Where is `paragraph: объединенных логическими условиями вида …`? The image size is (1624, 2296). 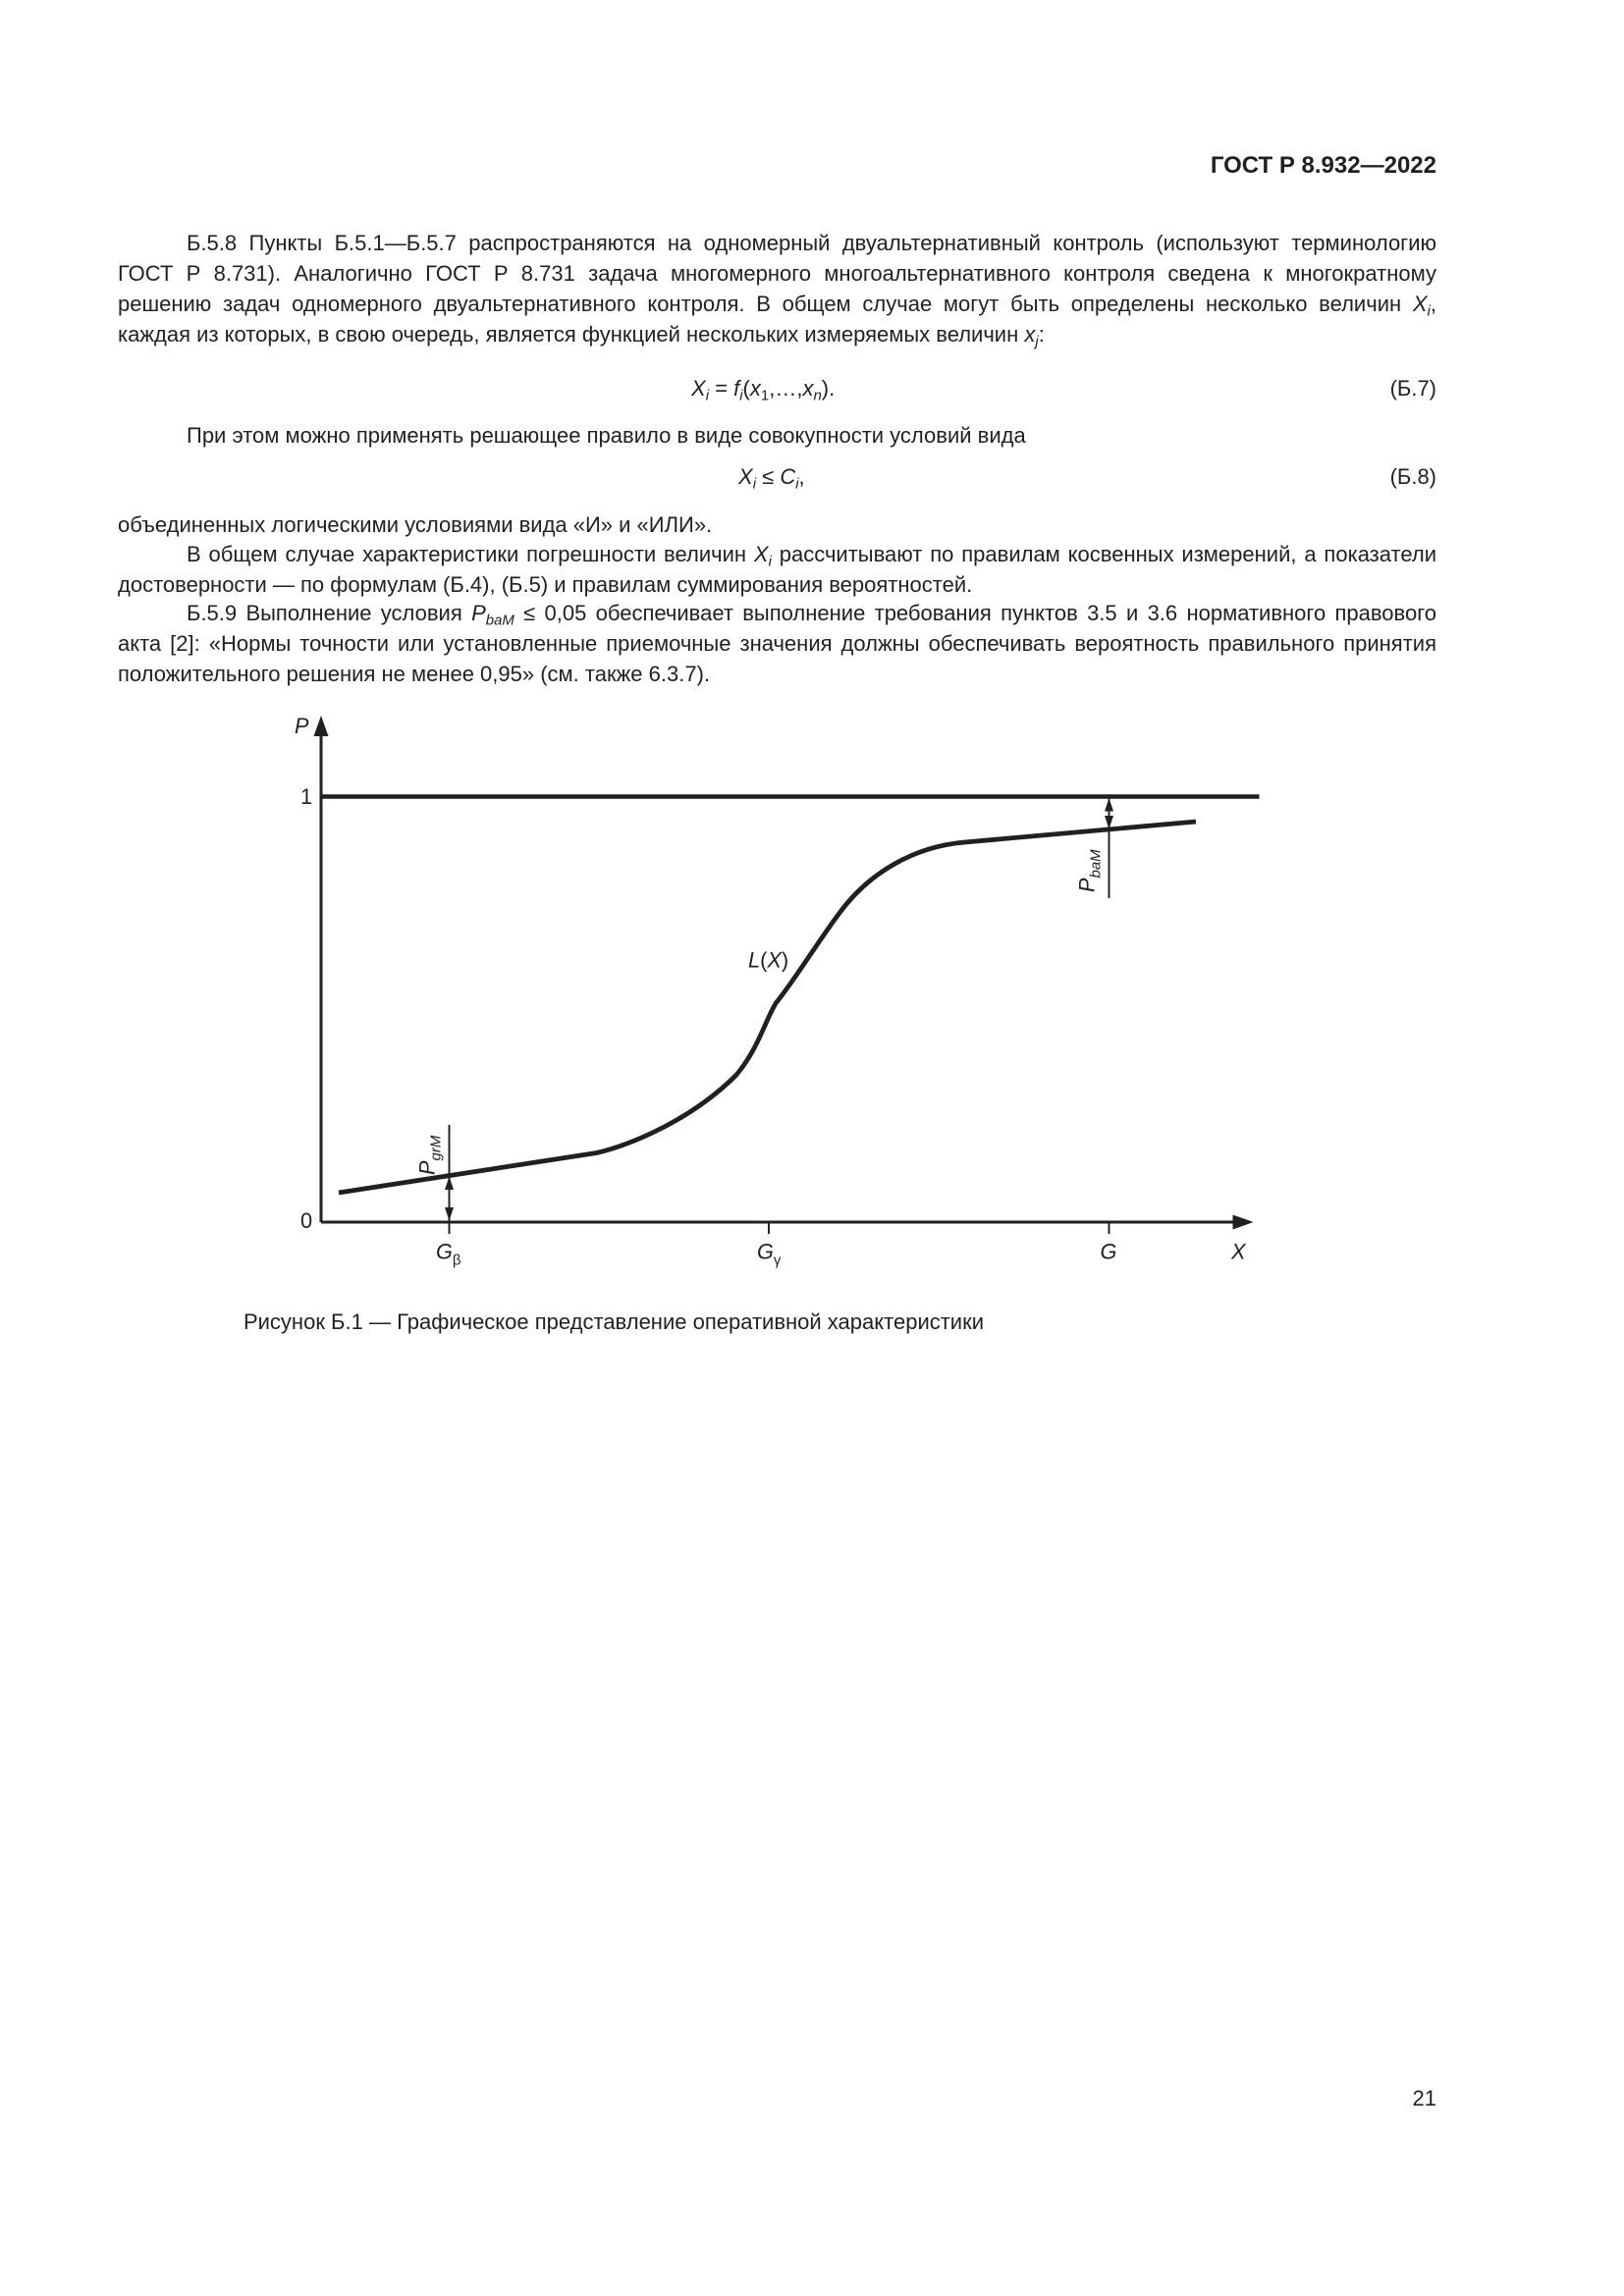
paragraph: объединенных логическими условиями вида … is located at coordinates (415, 524).